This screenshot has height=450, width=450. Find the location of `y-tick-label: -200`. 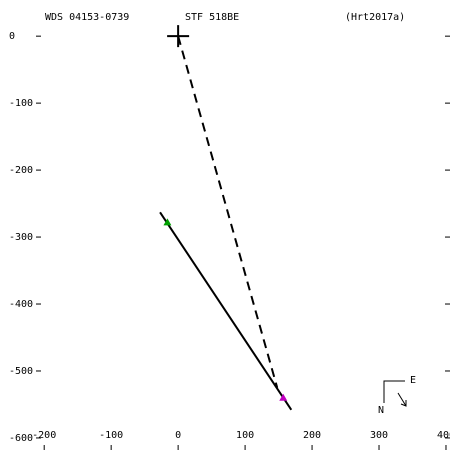

y-tick-label: -200 is located at coordinates (21, 170).